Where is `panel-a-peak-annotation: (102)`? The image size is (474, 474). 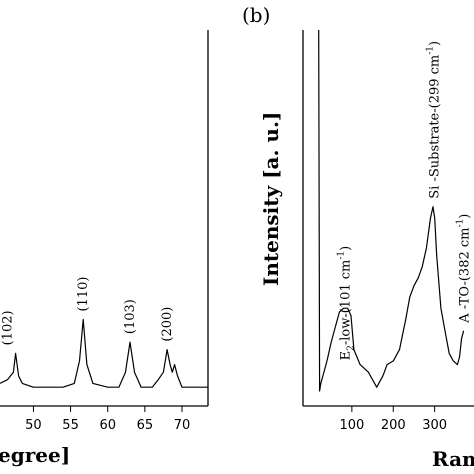 panel-a-peak-annotation: (102) is located at coordinates (7, 327).